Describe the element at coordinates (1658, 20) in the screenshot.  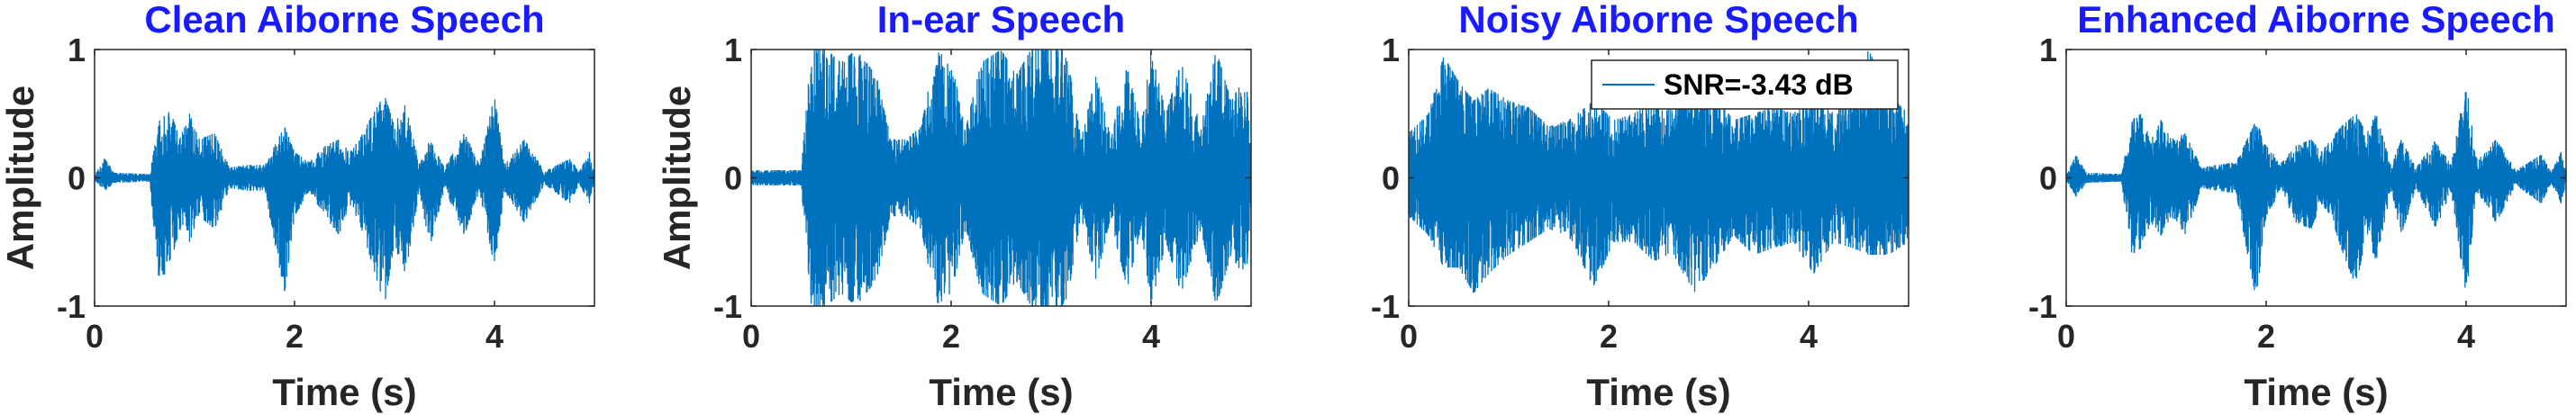
I see `chart-title: Noisy Aiborne Speech` at that location.